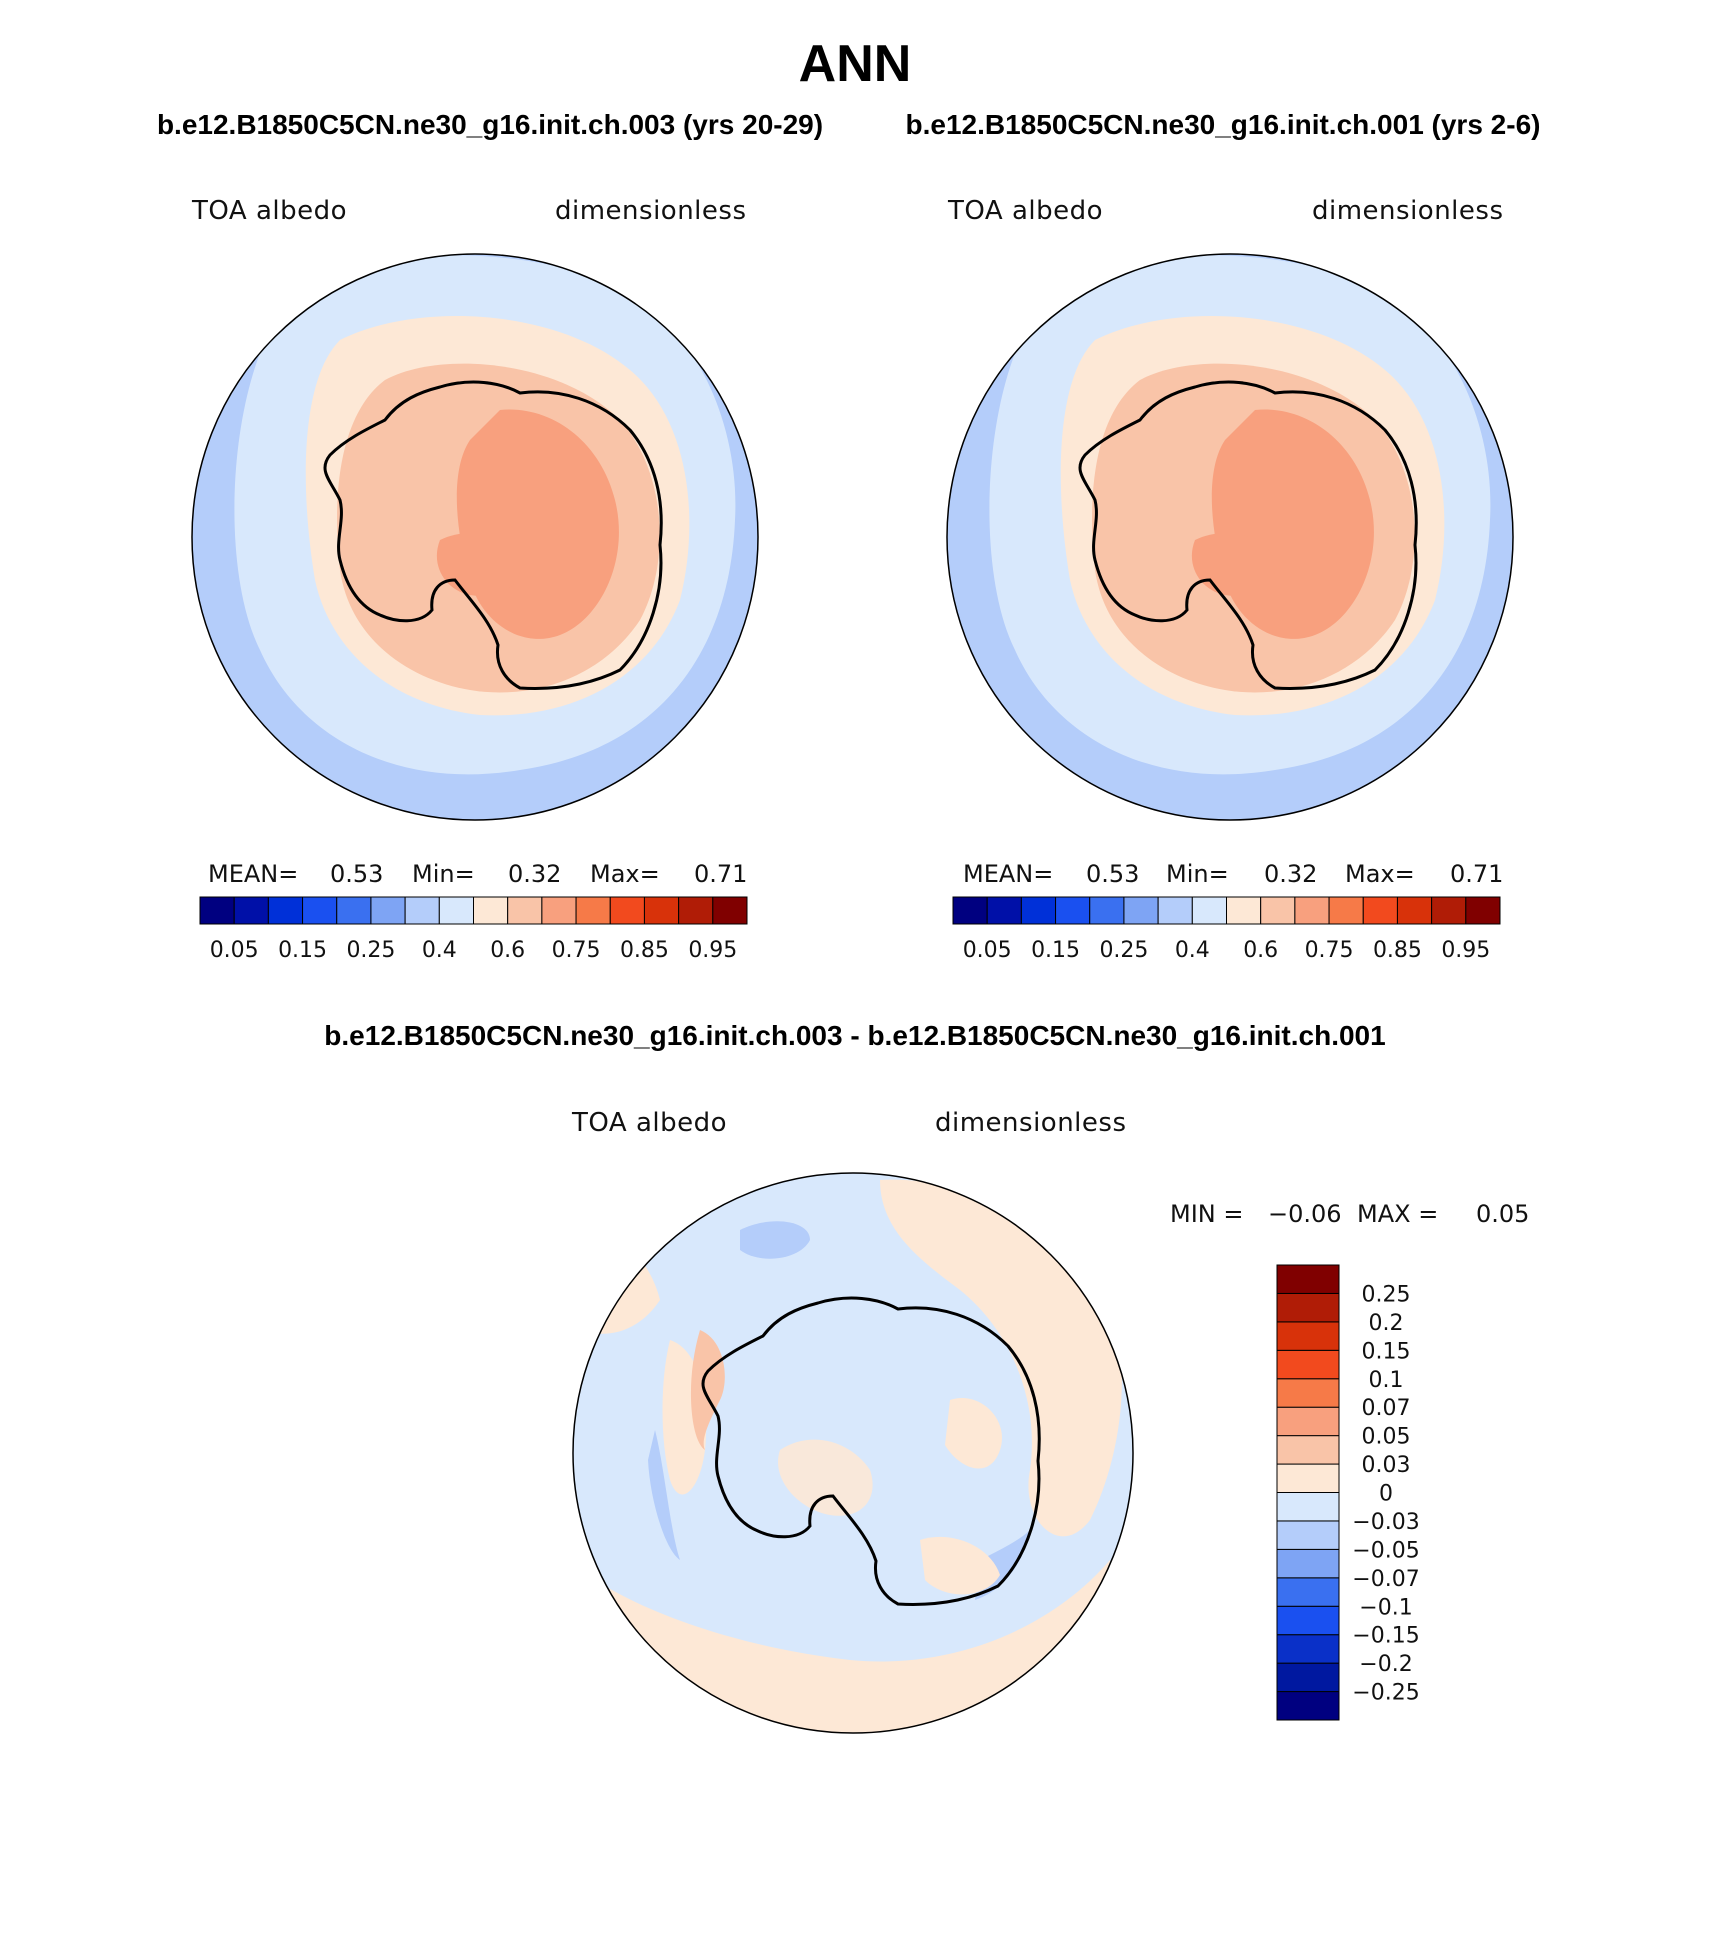  Describe the element at coordinates (1001, 1358) in the screenshot. I see `diff-positive-region` at that location.